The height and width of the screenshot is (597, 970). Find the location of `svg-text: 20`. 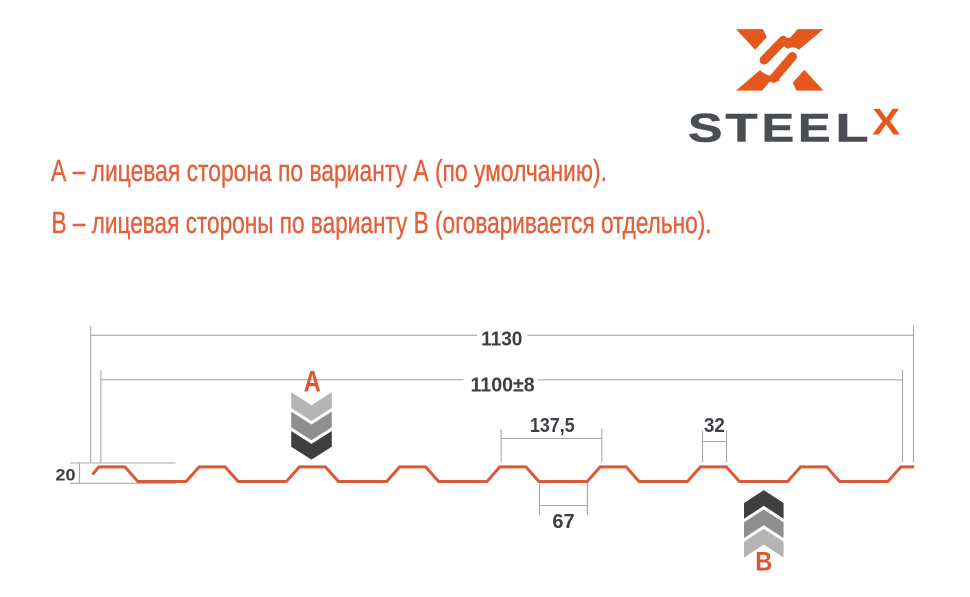

svg-text: 20 is located at coordinates (66, 474).